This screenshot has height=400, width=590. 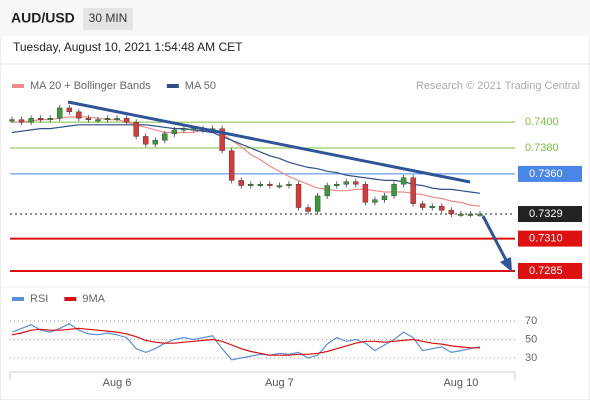 I want to click on interval: 30 MIN, so click(x=108, y=18).